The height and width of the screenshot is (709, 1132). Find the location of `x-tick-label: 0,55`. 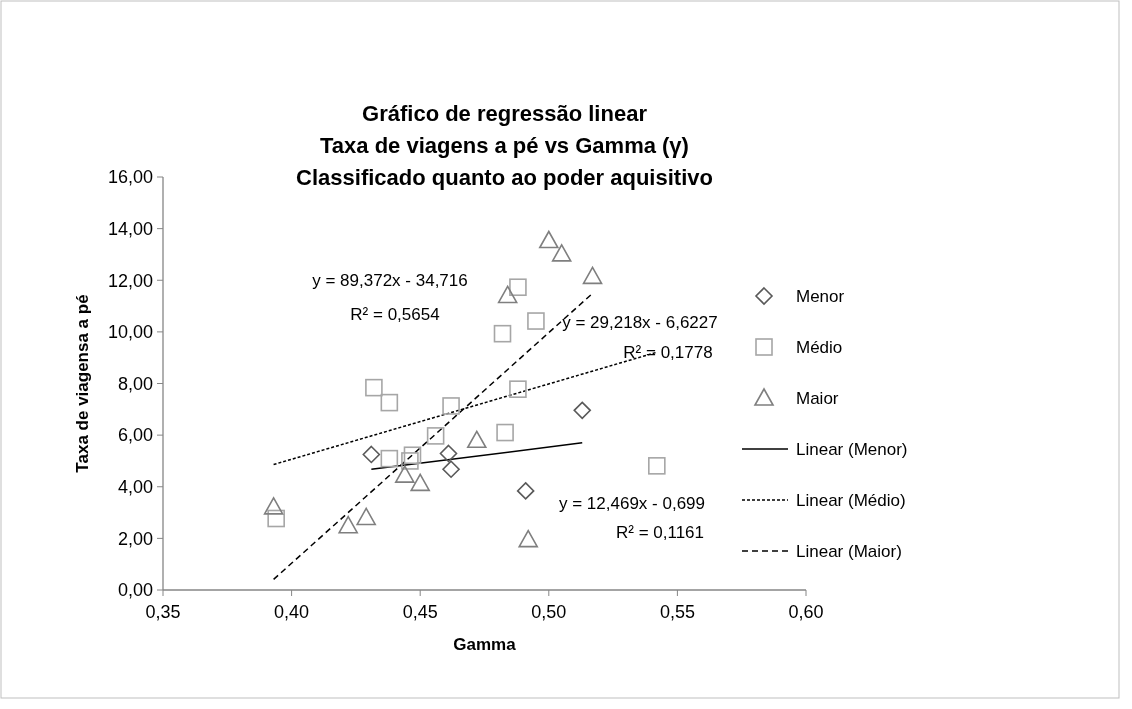

x-tick-label: 0,55 is located at coordinates (677, 612).